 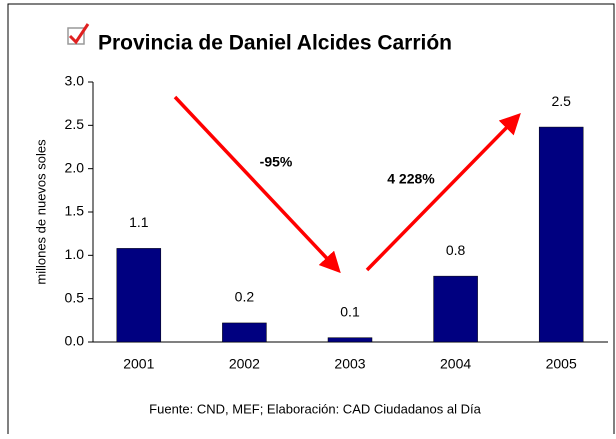 I want to click on y-tick-label: 2.0, so click(x=75, y=167).